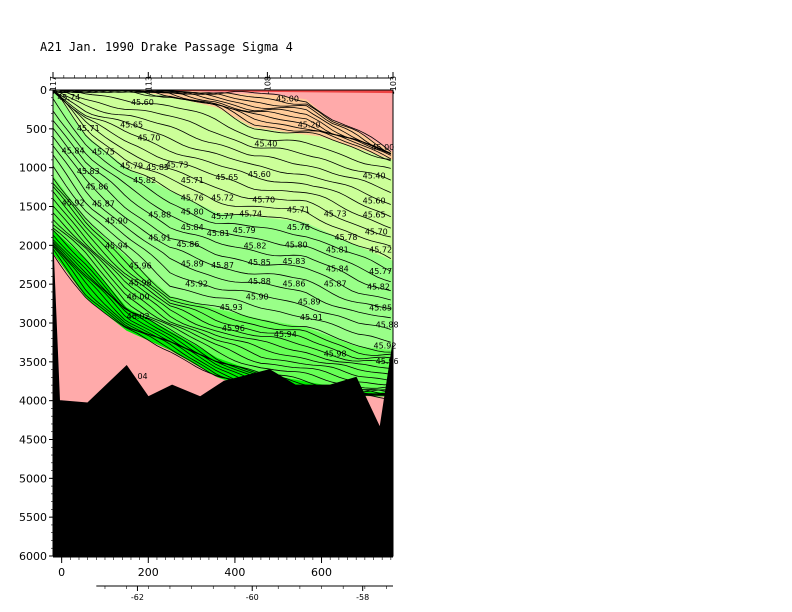 The height and width of the screenshot is (612, 792). What do you see at coordinates (222, 265) in the screenshot?
I see `contour-label-49: 45.87` at bounding box center [222, 265].